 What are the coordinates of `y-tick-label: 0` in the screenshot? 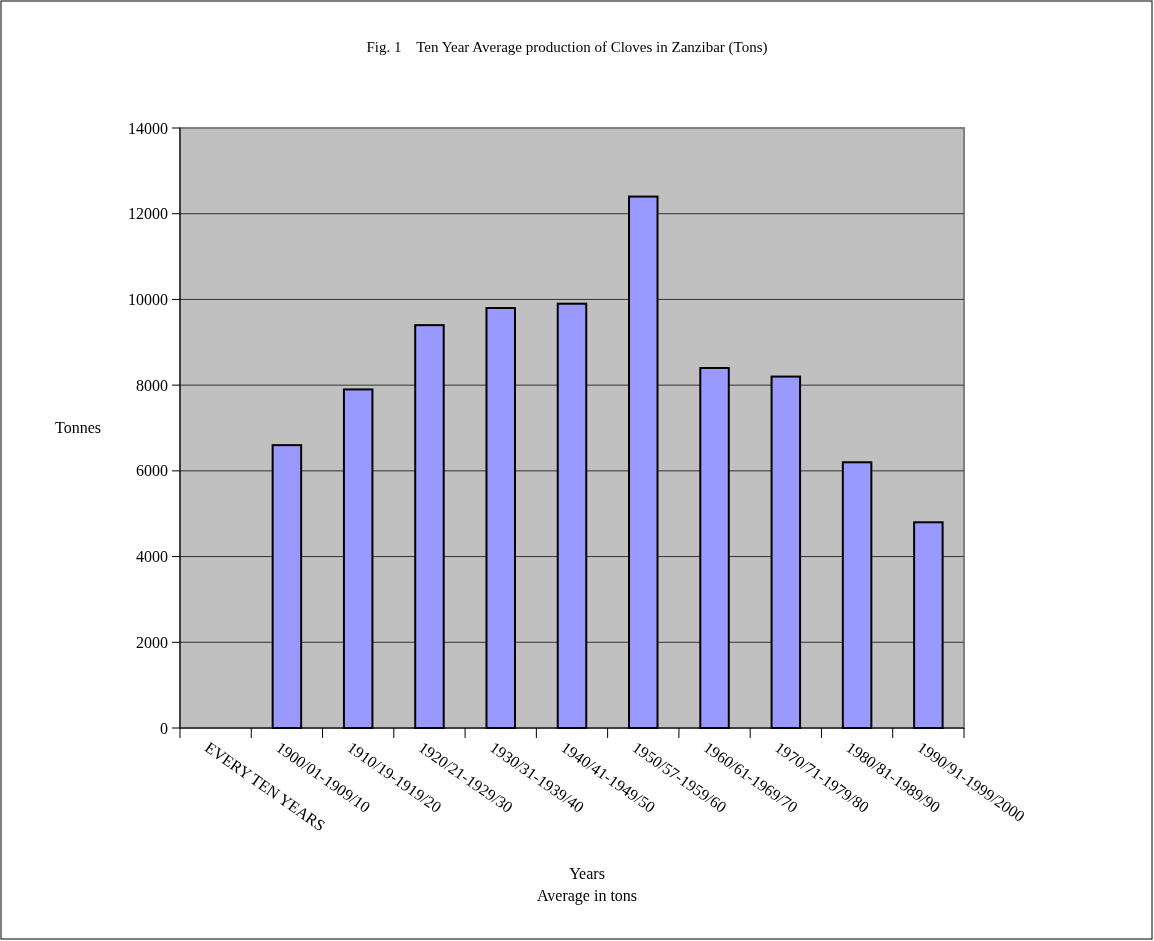 It's located at (164, 728).